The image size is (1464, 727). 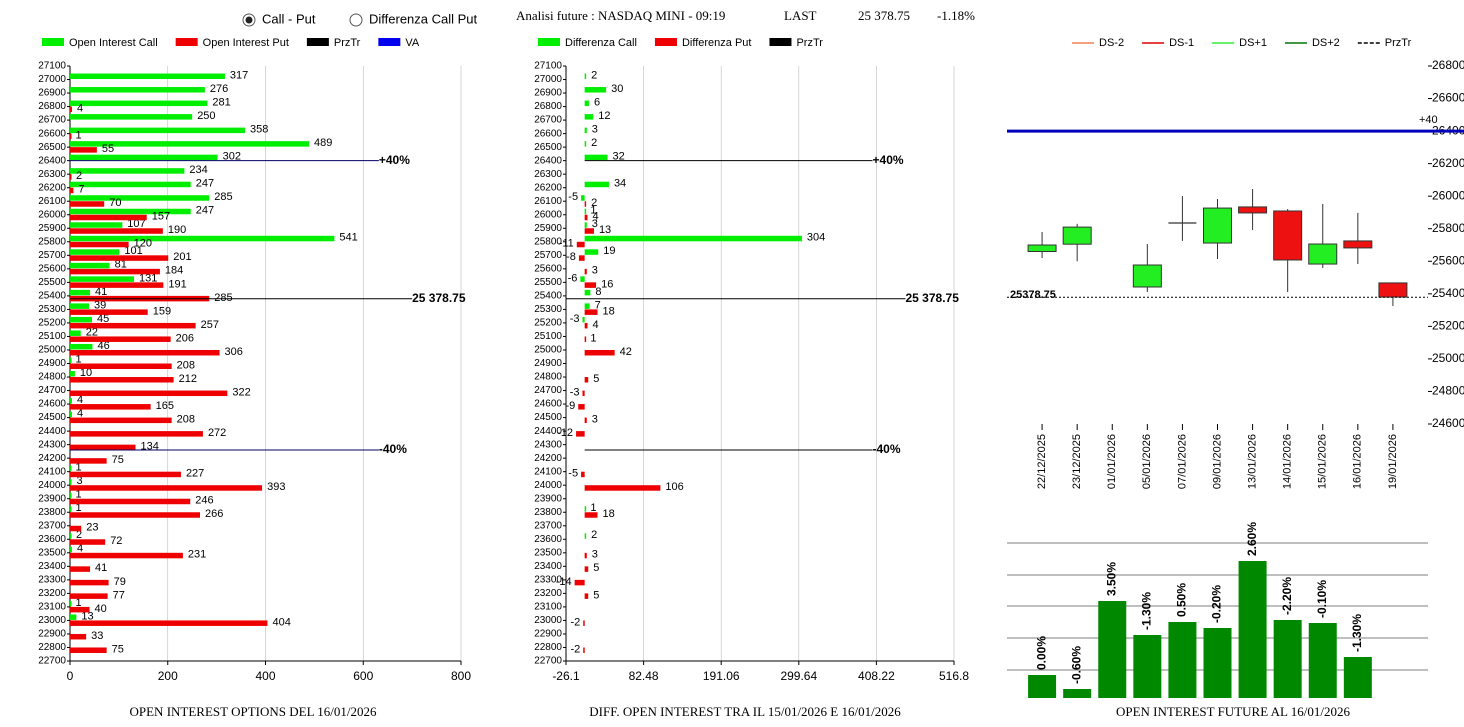 I want to click on legend-label: Open Interest Put, so click(x=246, y=43).